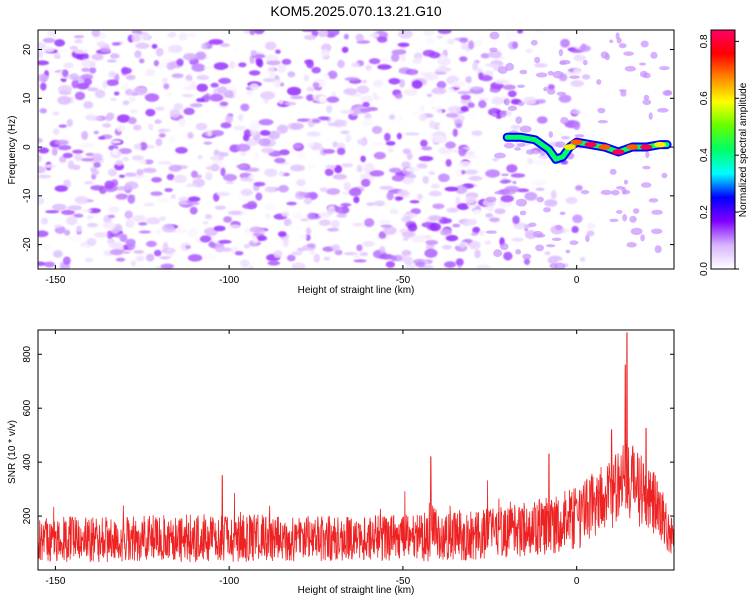  What do you see at coordinates (577, 280) in the screenshot?
I see `x-tick-label: 0` at bounding box center [577, 280].